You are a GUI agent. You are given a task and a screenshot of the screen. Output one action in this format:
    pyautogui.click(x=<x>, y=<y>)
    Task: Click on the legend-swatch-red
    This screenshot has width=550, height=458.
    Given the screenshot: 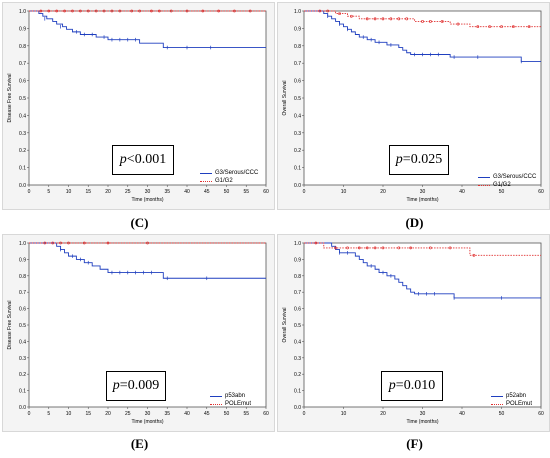 What is the action you would take?
    pyautogui.click(x=206, y=181)
    